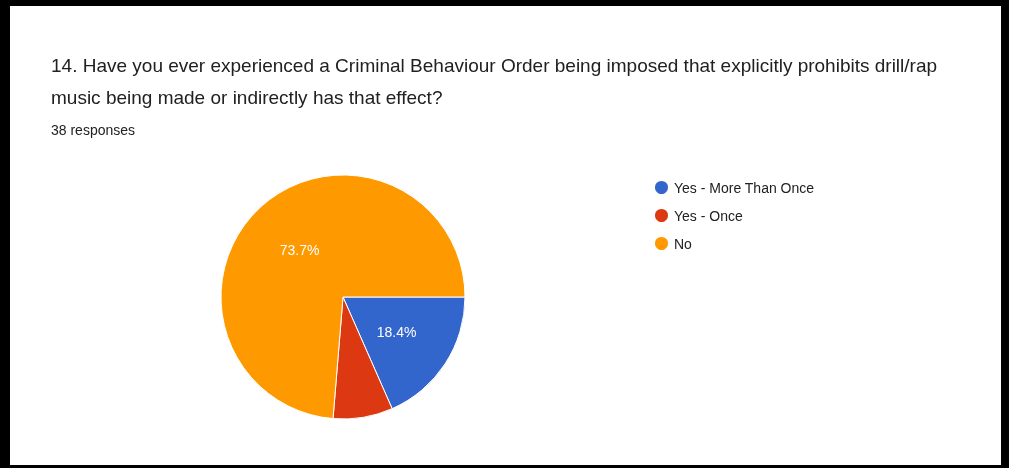 Image resolution: width=1009 pixels, height=468 pixels. Describe the element at coordinates (396, 331) in the screenshot. I see `data-label: 18.4%` at that location.